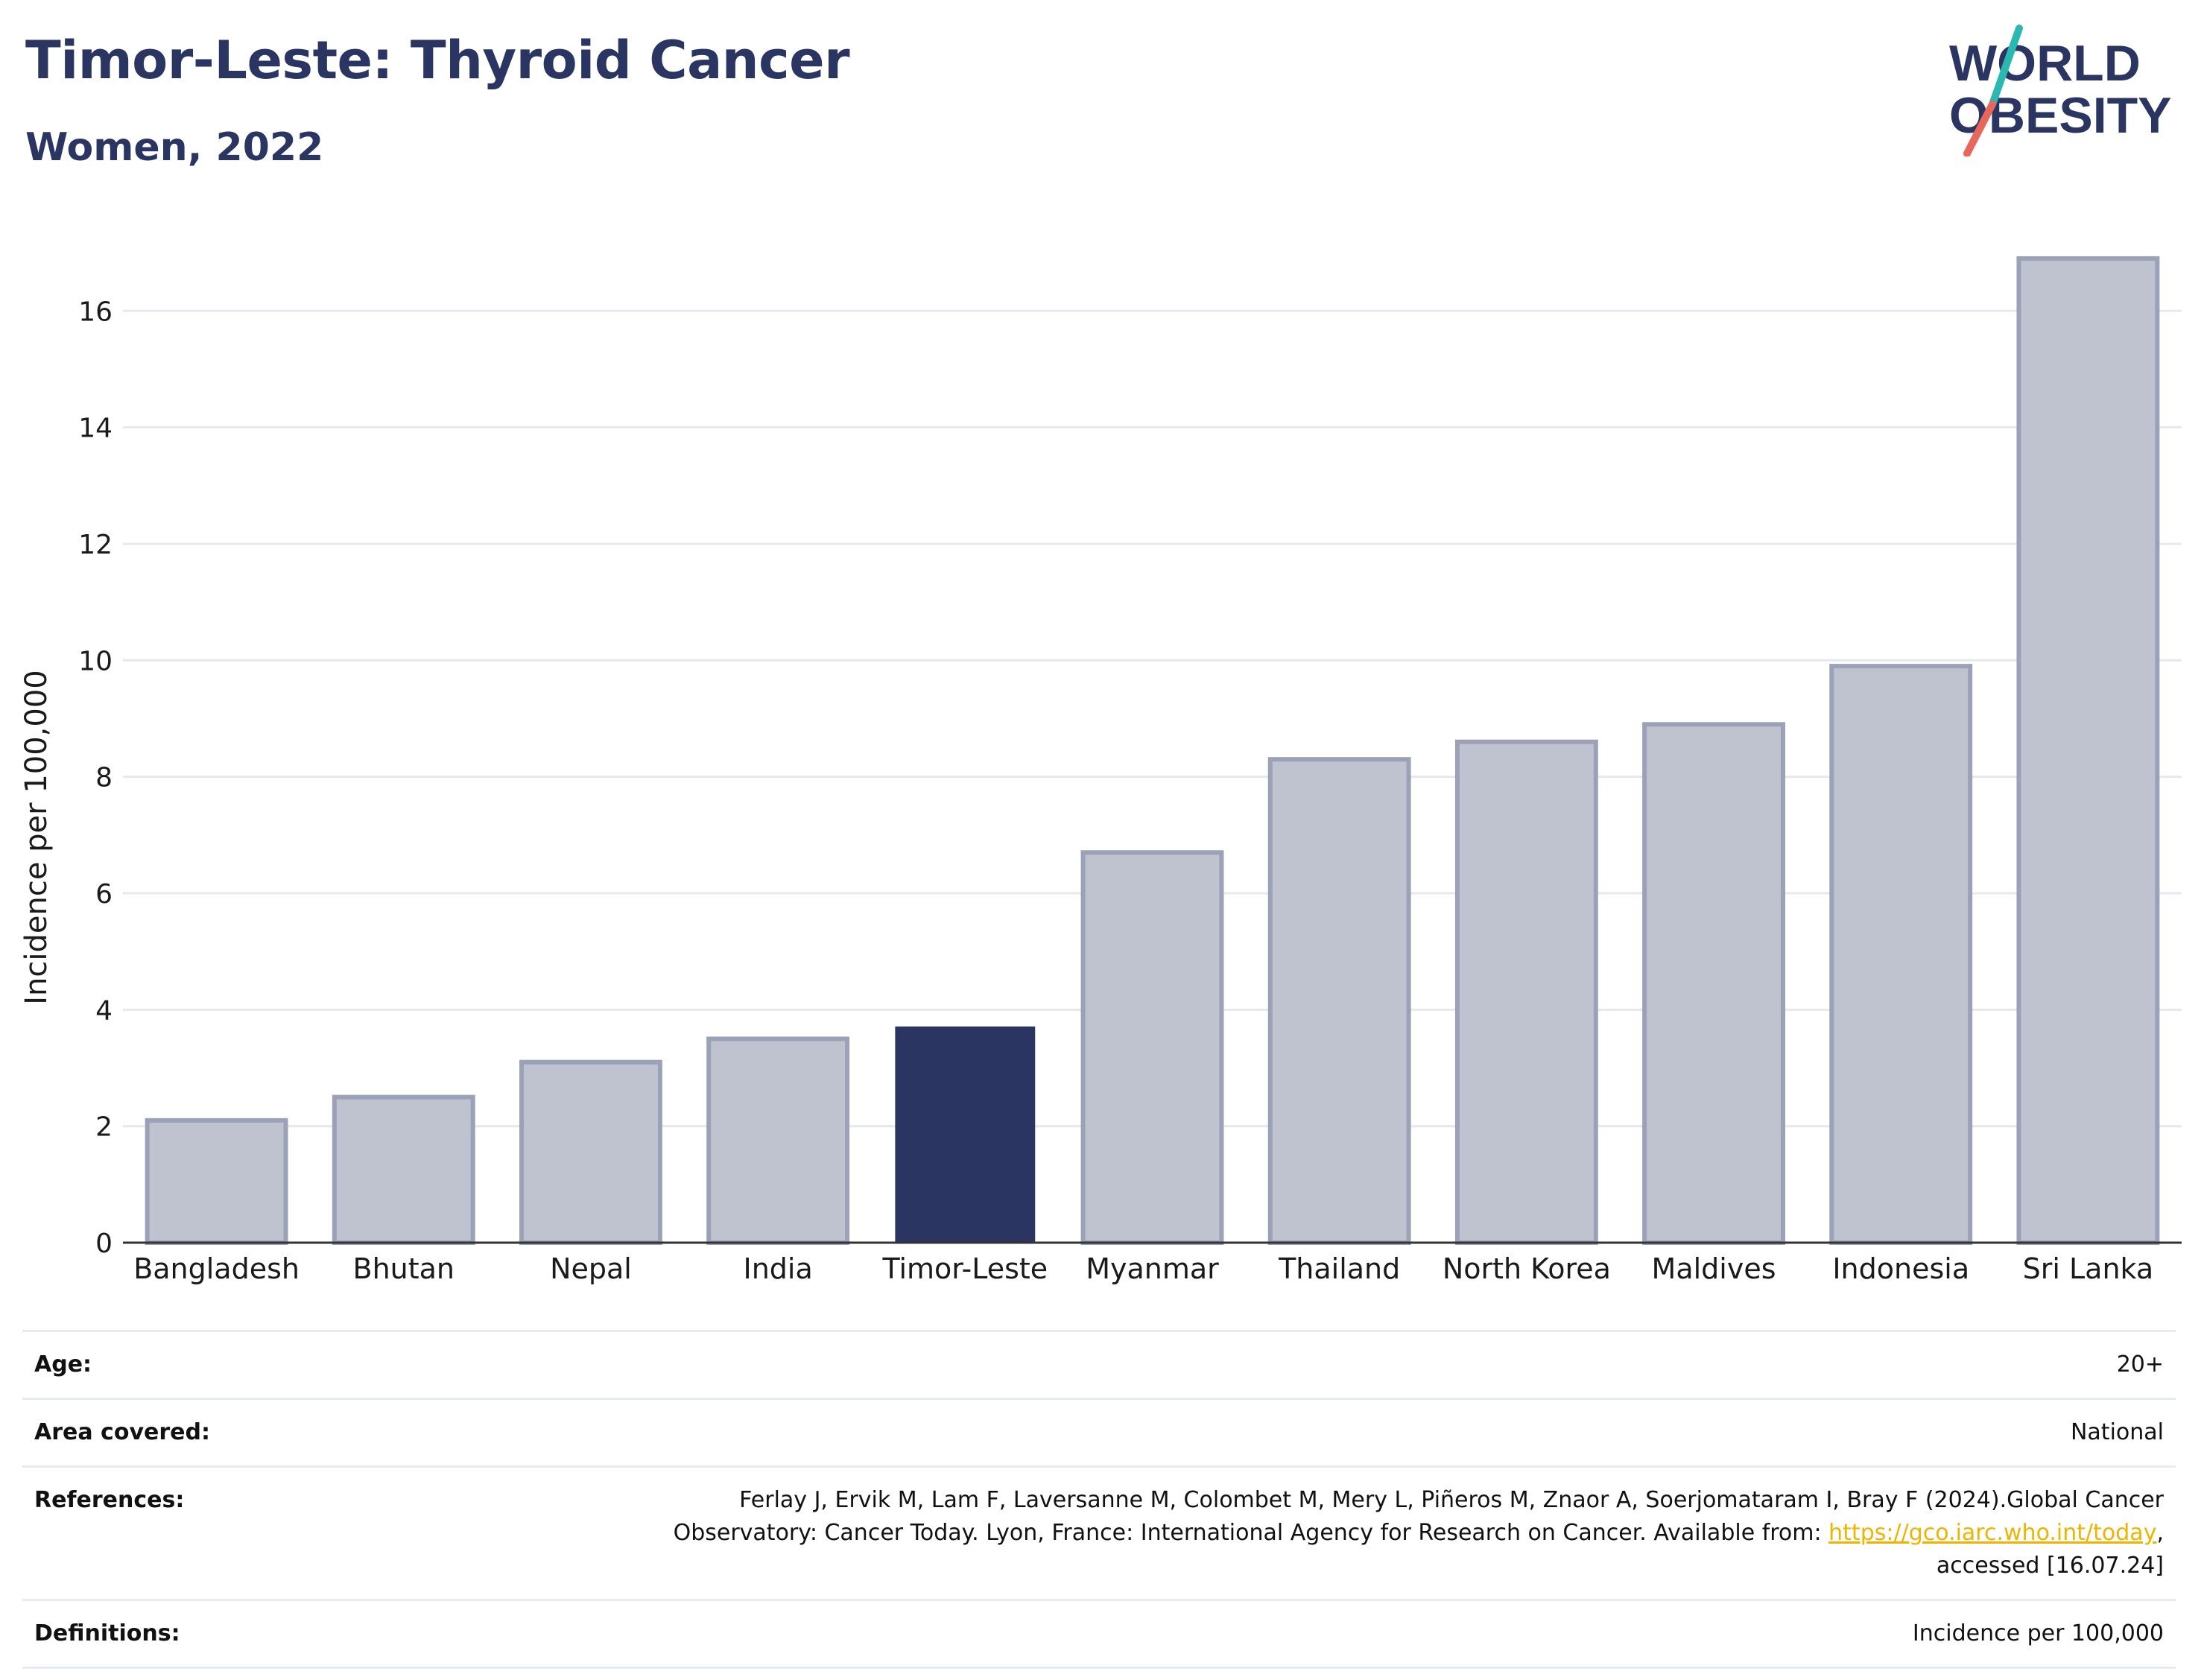 The width and height of the screenshot is (2204, 1680). Describe the element at coordinates (2117, 1432) in the screenshot. I see `area-value: National` at that location.